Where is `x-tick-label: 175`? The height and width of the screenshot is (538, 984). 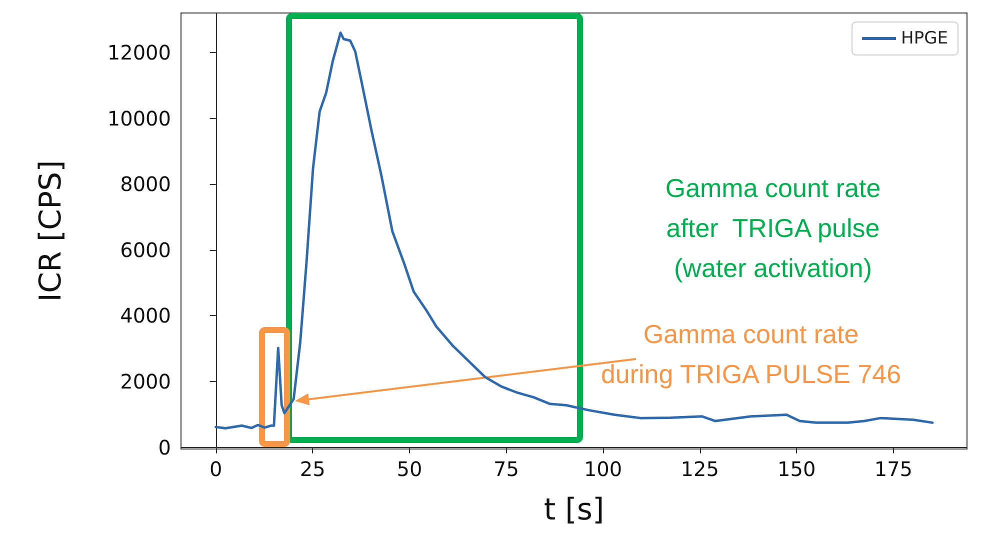
x-tick-label: 175 is located at coordinates (893, 469).